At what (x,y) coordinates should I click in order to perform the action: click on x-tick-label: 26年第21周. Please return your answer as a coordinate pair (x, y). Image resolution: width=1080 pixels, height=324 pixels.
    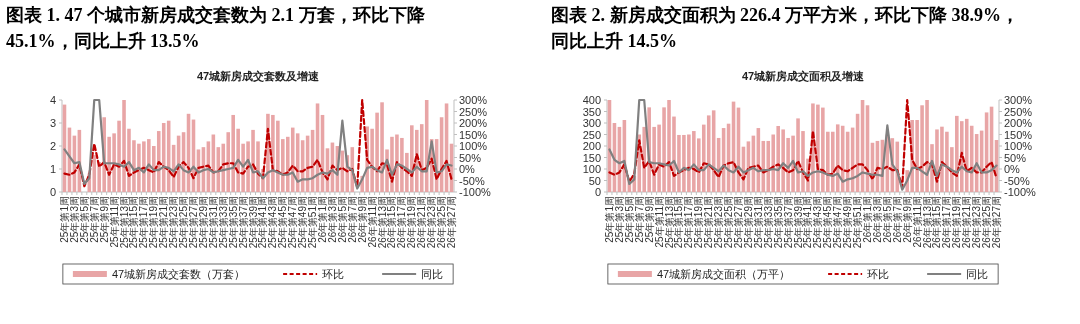
    Looking at the image, I should click on (422, 222).